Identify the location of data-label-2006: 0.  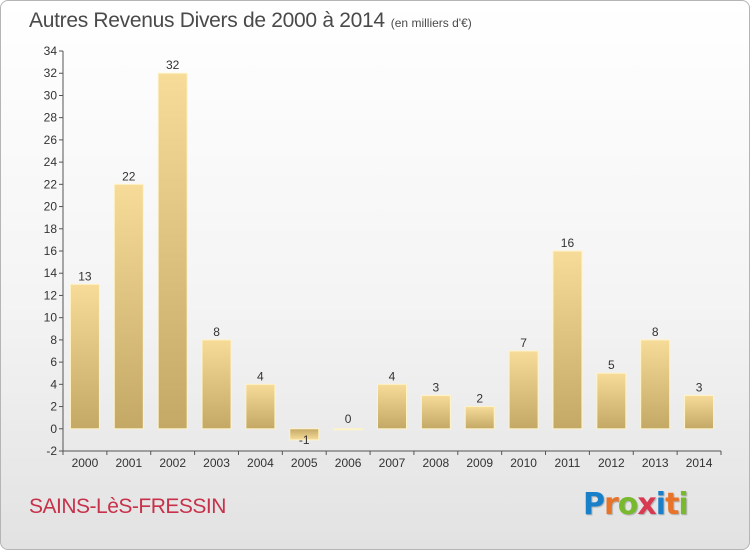
(348, 419).